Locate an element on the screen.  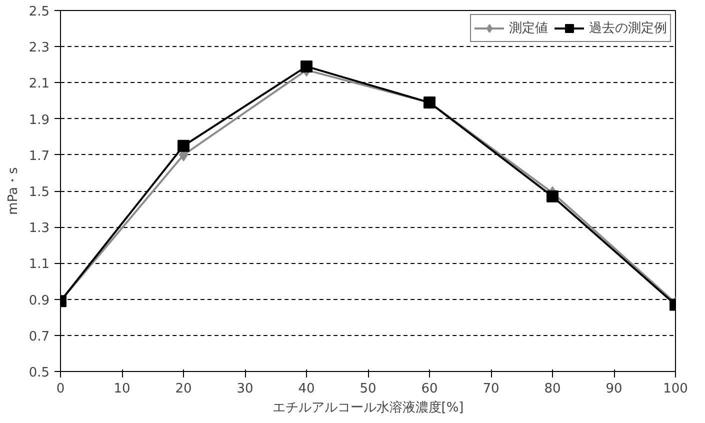
x-tick-label: 40 is located at coordinates (306, 389).